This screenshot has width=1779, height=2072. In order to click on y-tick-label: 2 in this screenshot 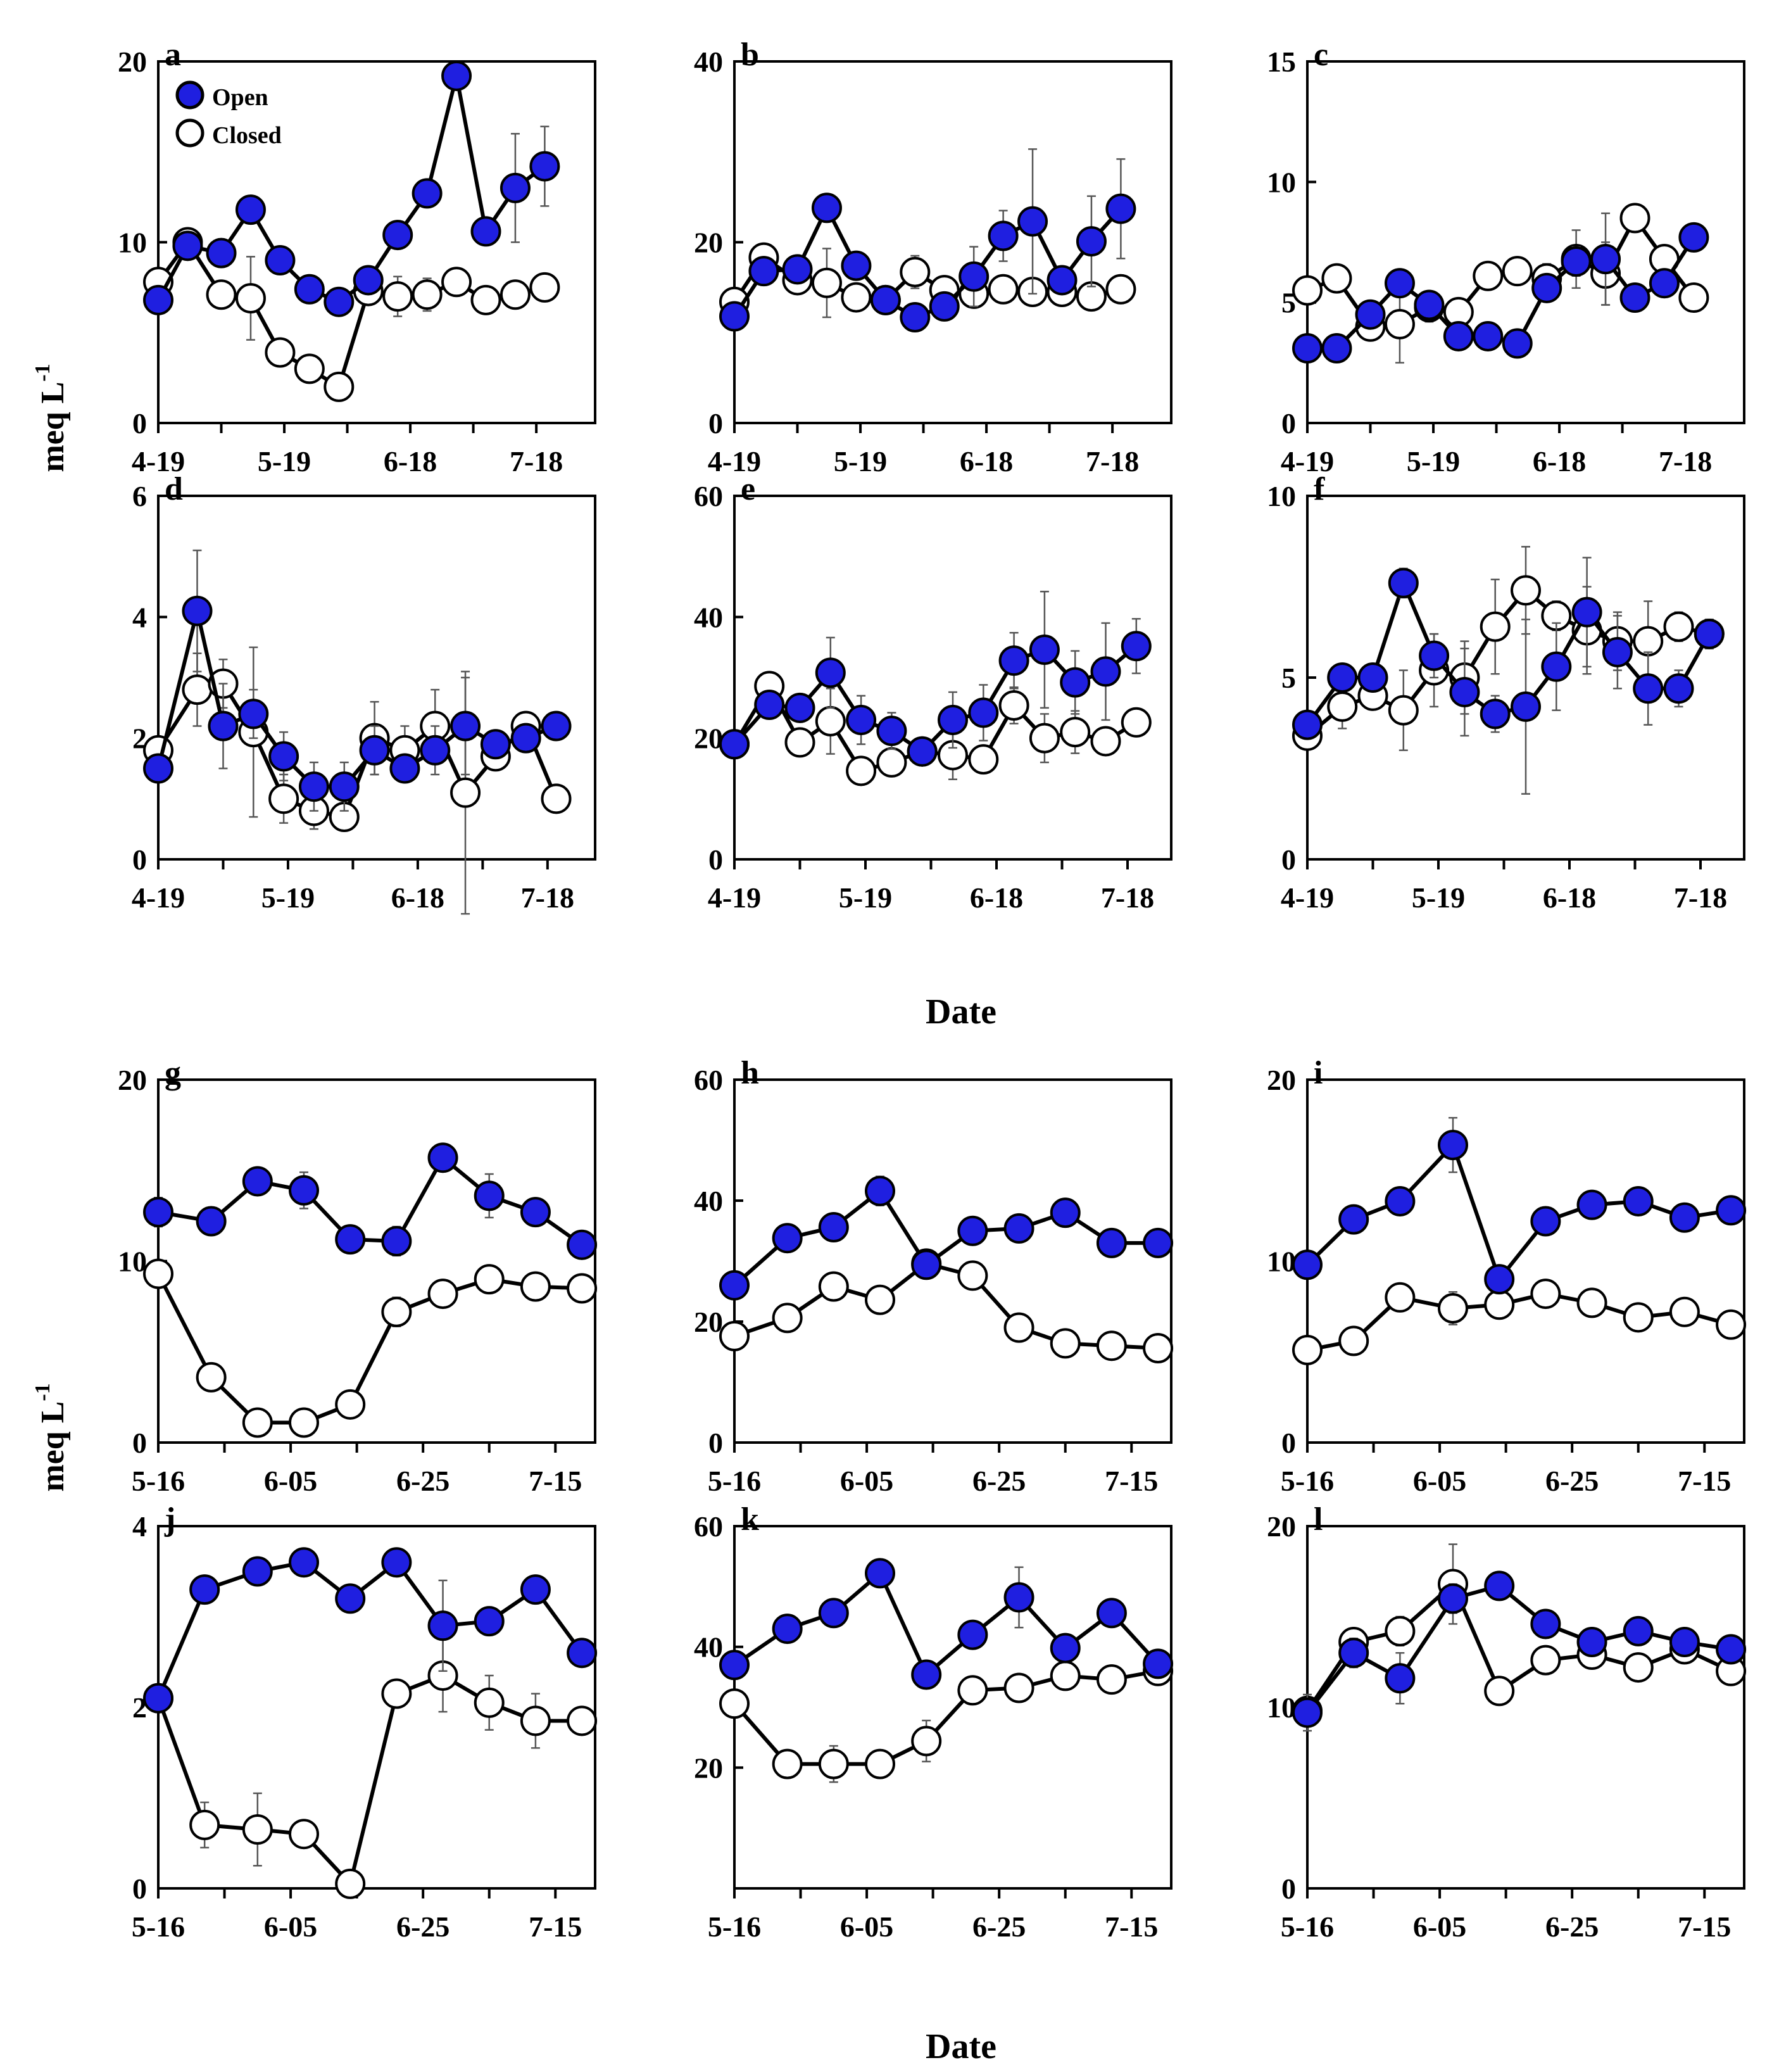, I will do `click(139, 739)`.